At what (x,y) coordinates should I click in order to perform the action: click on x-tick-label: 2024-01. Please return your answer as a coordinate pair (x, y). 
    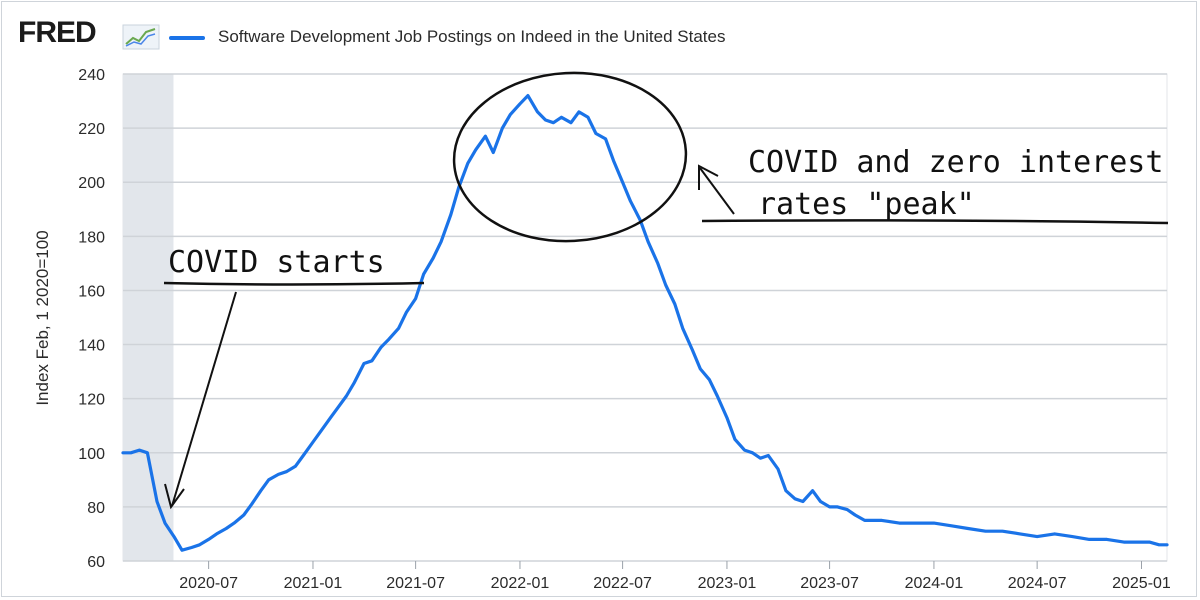
    Looking at the image, I should click on (934, 583).